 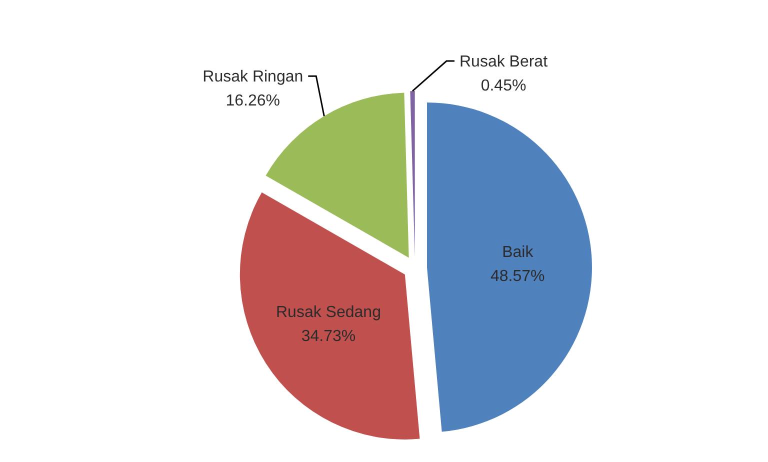 I want to click on data-label: 34.73%, so click(x=328, y=337).